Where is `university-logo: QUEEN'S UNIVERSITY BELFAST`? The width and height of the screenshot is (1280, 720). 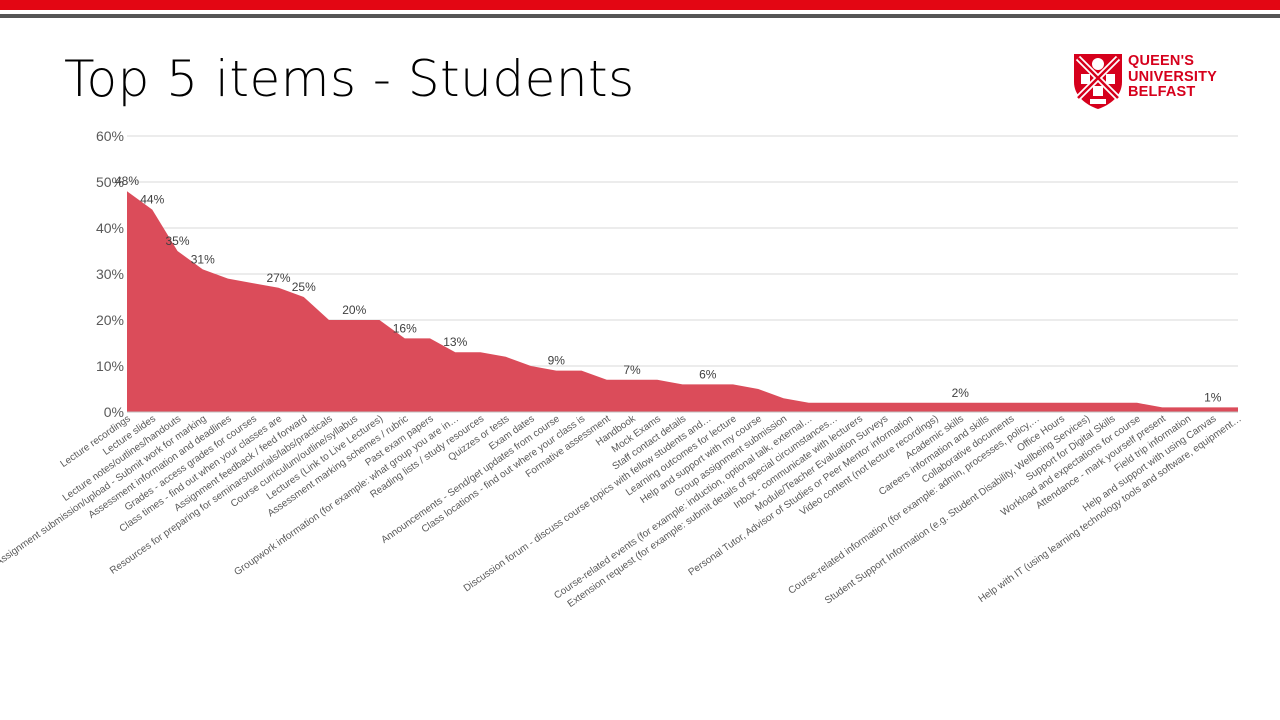
university-logo: QUEEN'S UNIVERSITY BELFAST is located at coordinates (1155, 81).